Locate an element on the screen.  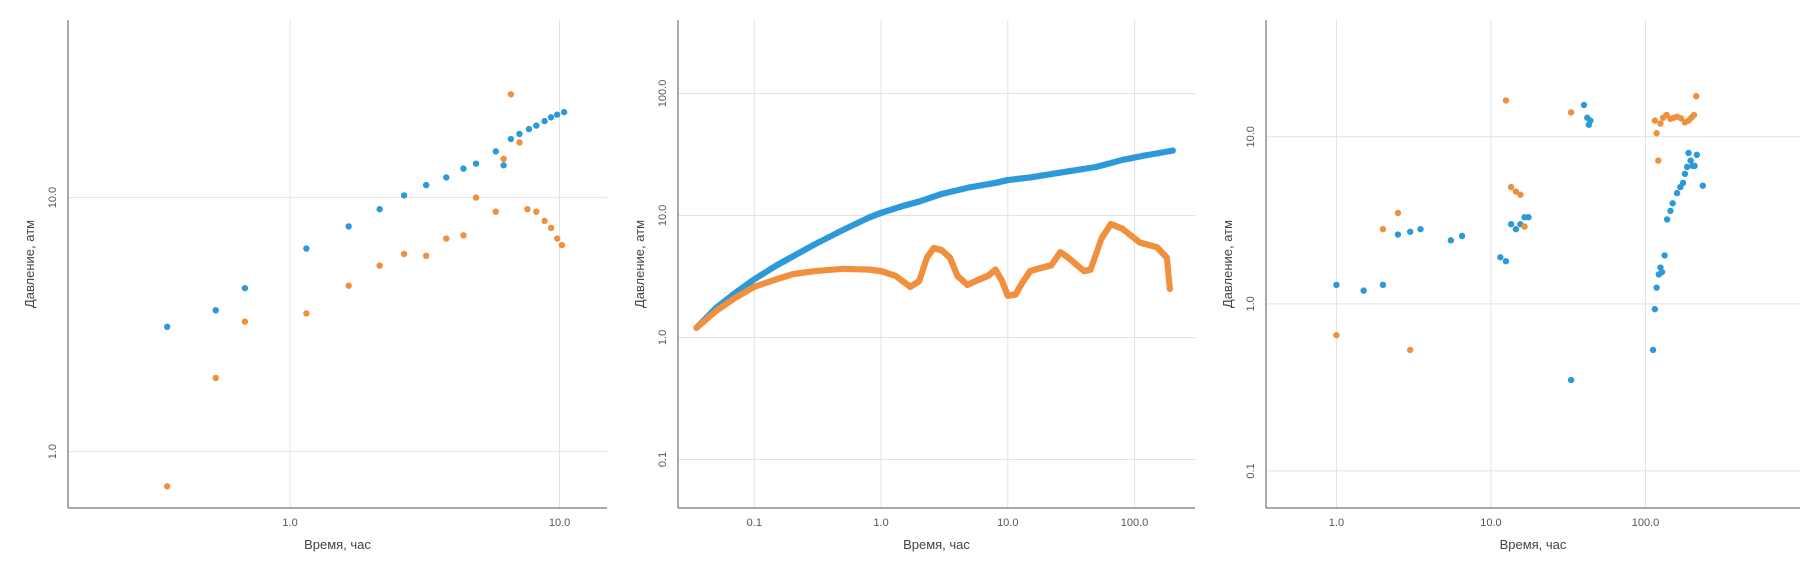
x-tick-label: 10.0 is located at coordinates (559, 523).